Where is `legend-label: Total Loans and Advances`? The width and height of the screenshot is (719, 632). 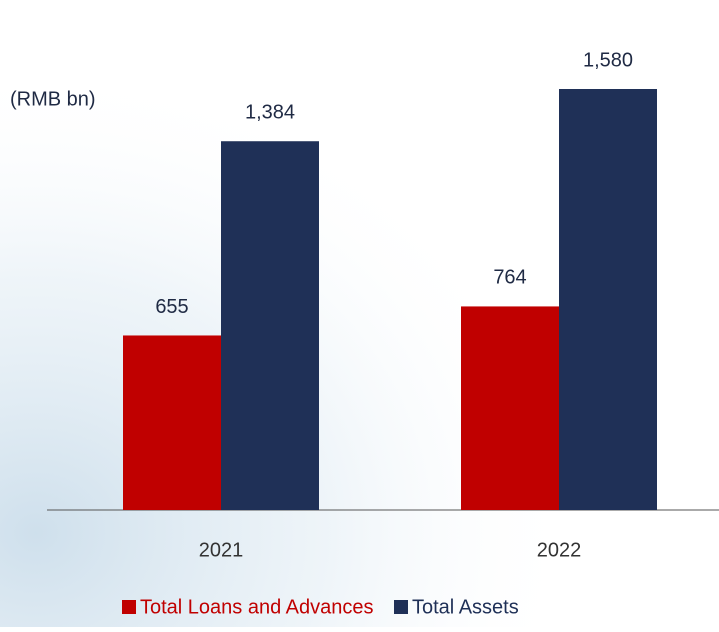
legend-label: Total Loans and Advances is located at coordinates (257, 607).